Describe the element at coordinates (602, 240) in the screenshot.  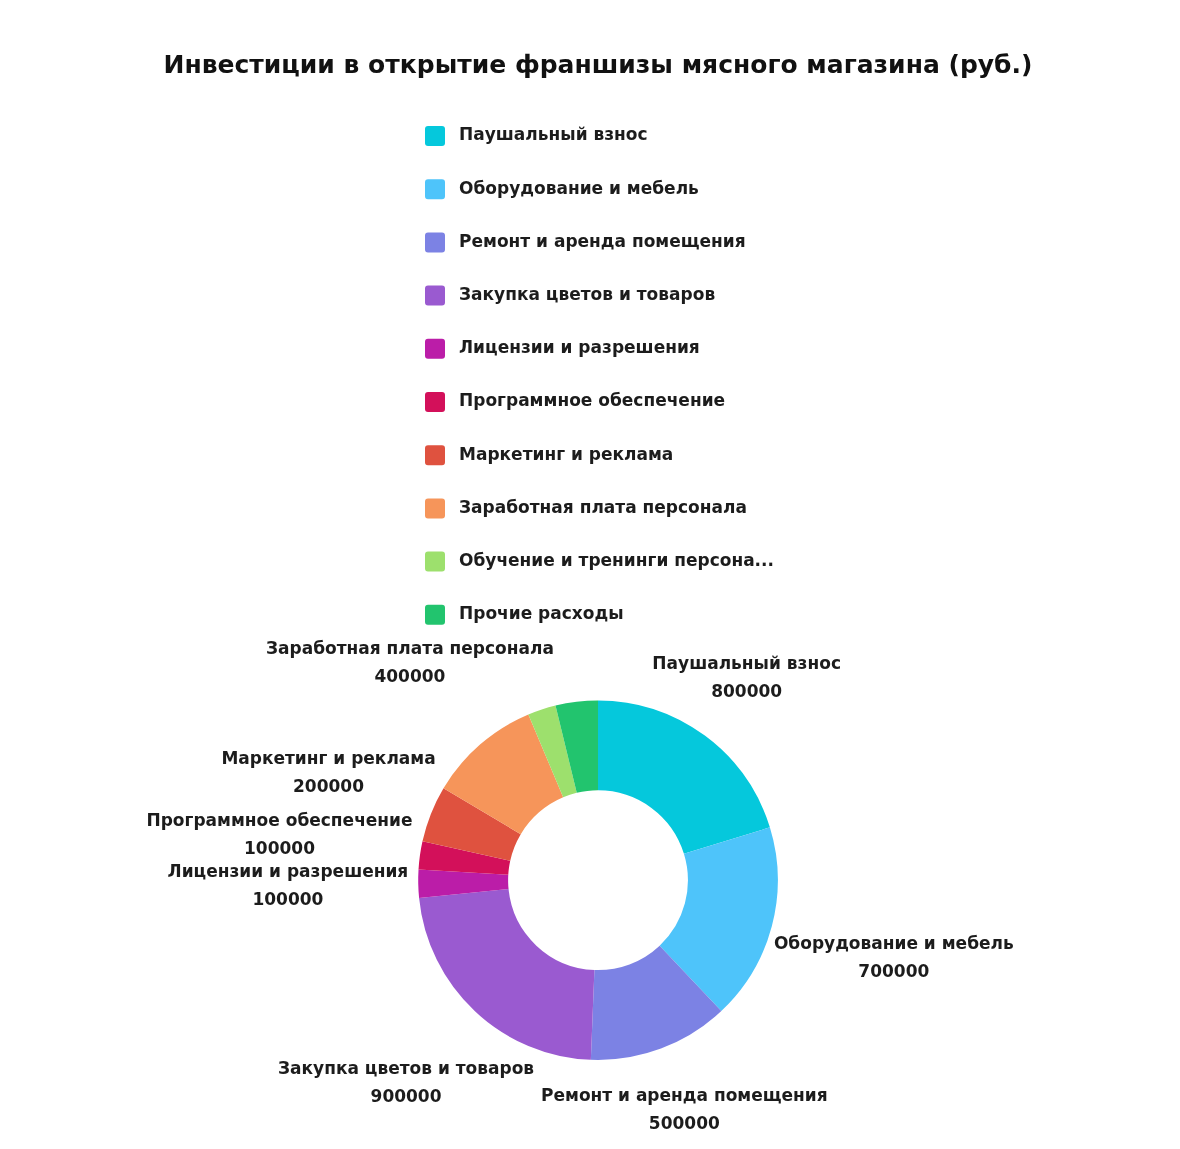
I see `legend-label: Ремонт и аренда помещения` at that location.